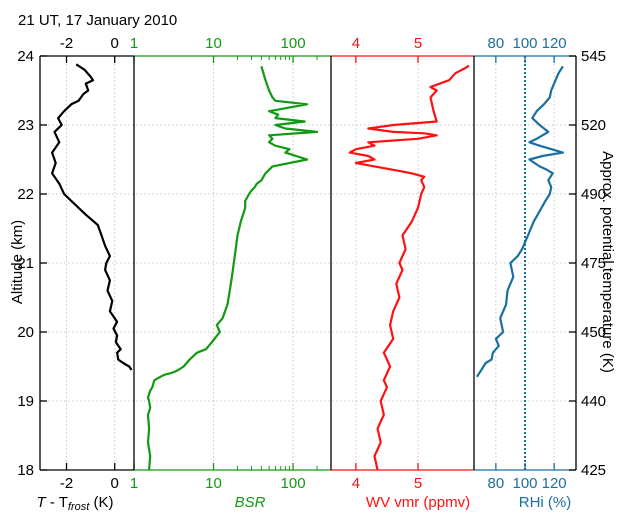 This screenshot has width=632, height=516. I want to click on right-tick-label: 545, so click(593, 56).